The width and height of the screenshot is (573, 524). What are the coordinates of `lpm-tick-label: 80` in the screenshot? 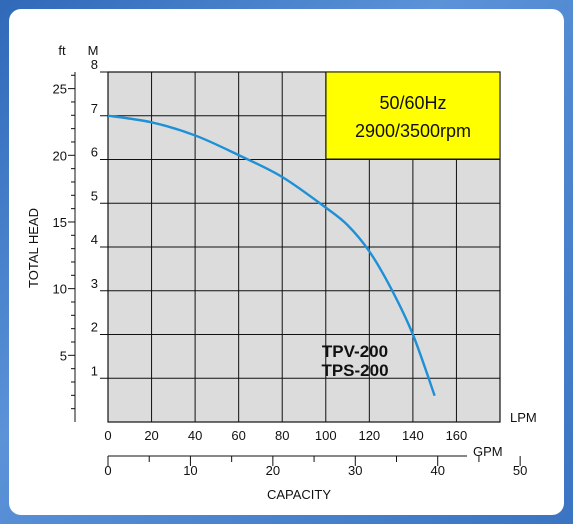 It's located at (282, 435).